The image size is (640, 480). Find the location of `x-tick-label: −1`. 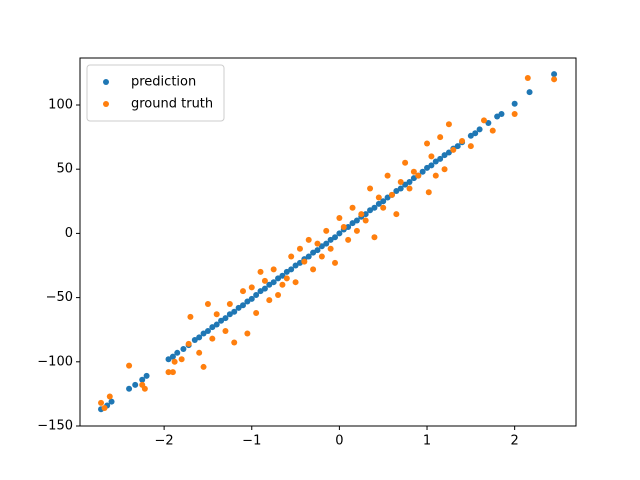

x-tick-label: −1 is located at coordinates (251, 441).